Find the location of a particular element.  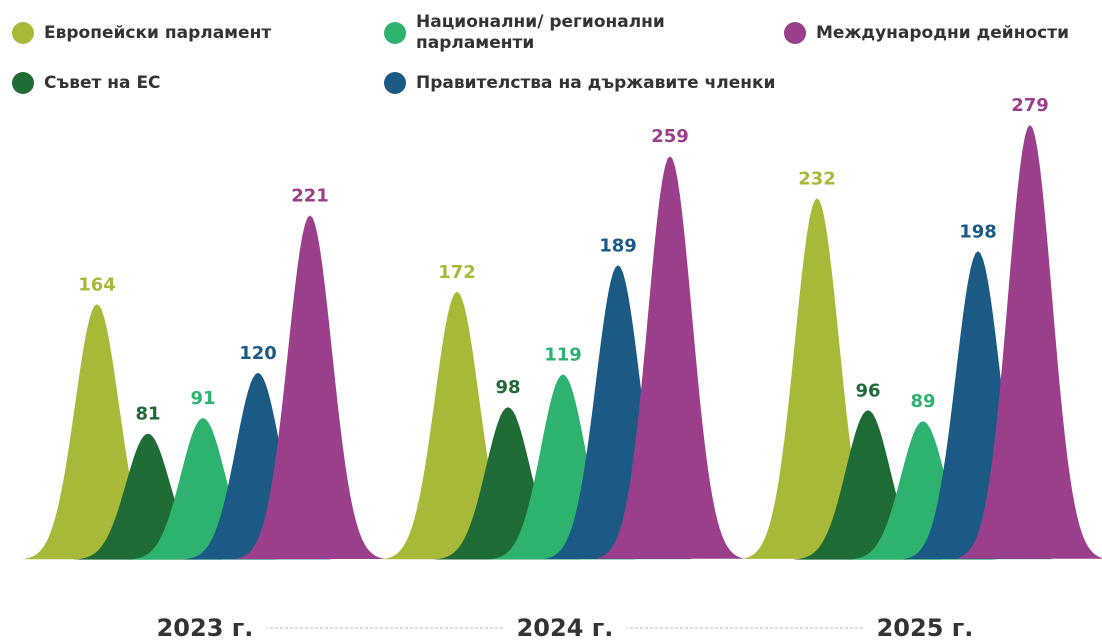

legend-item: Национални/ регионални парламенти is located at coordinates (554, 33).